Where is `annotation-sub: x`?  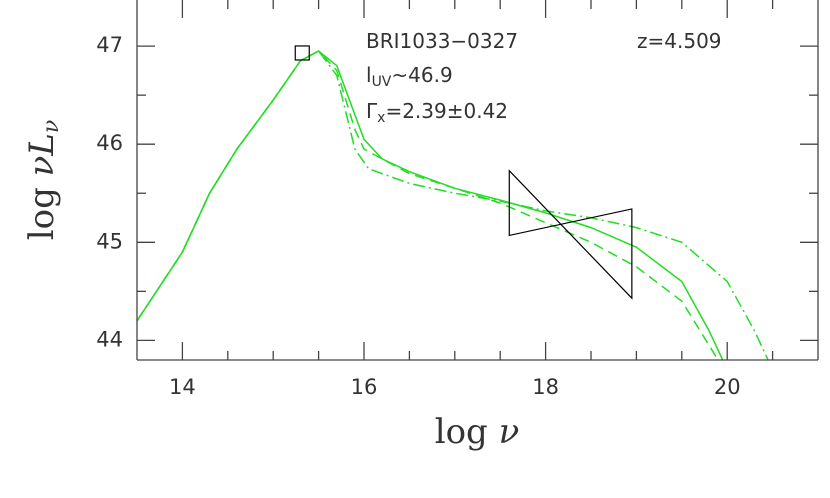
annotation-sub: x is located at coordinates (381, 118).